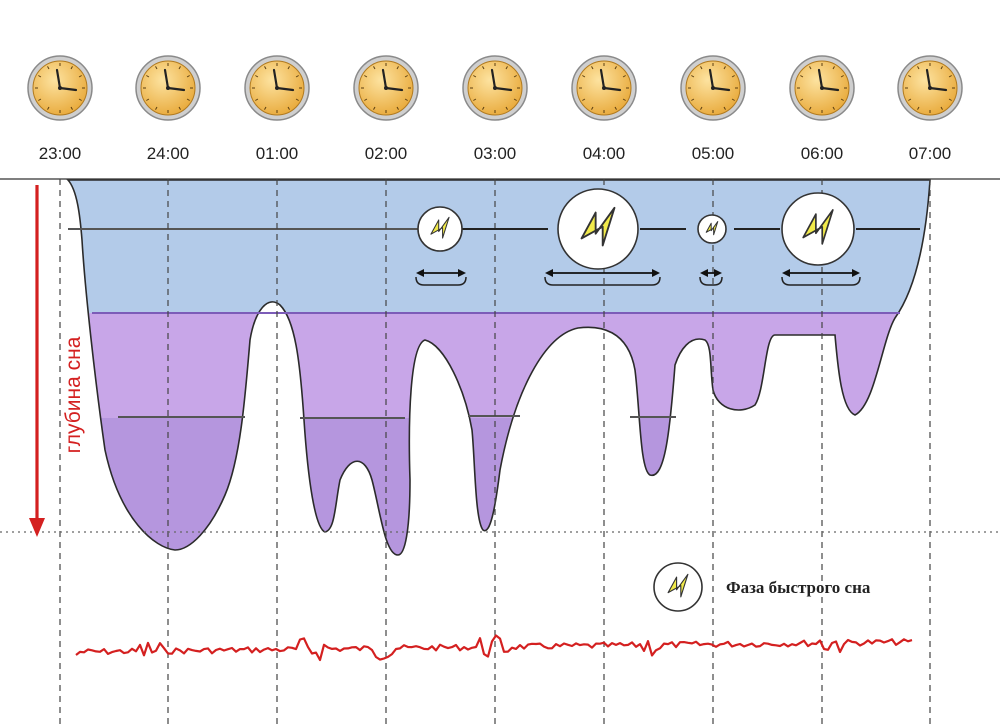  What do you see at coordinates (73, 394) in the screenshot?
I see `depth-axis-label: глубина сна` at bounding box center [73, 394].